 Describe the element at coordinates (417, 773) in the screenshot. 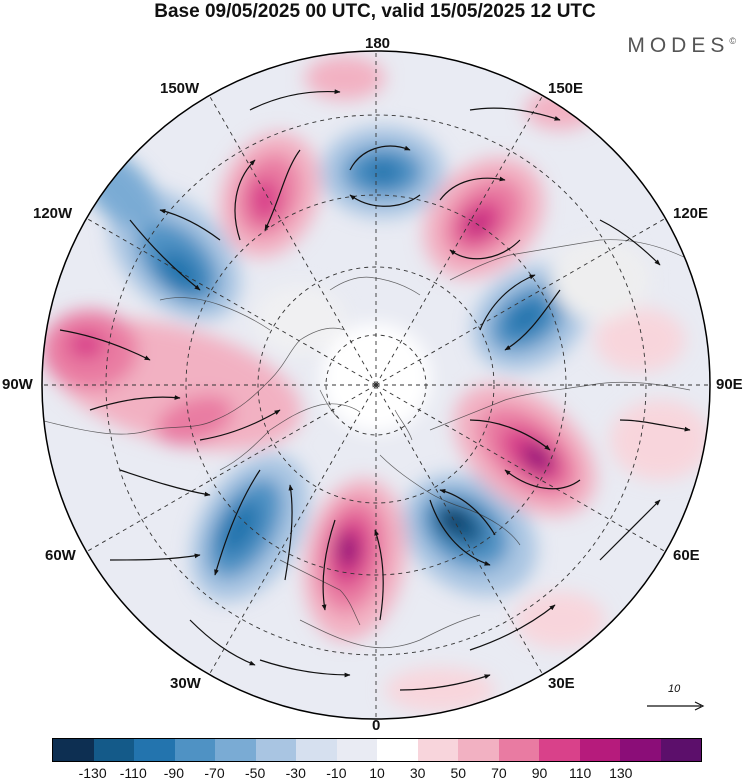

I see `colorbar-tick-label: 30` at that location.